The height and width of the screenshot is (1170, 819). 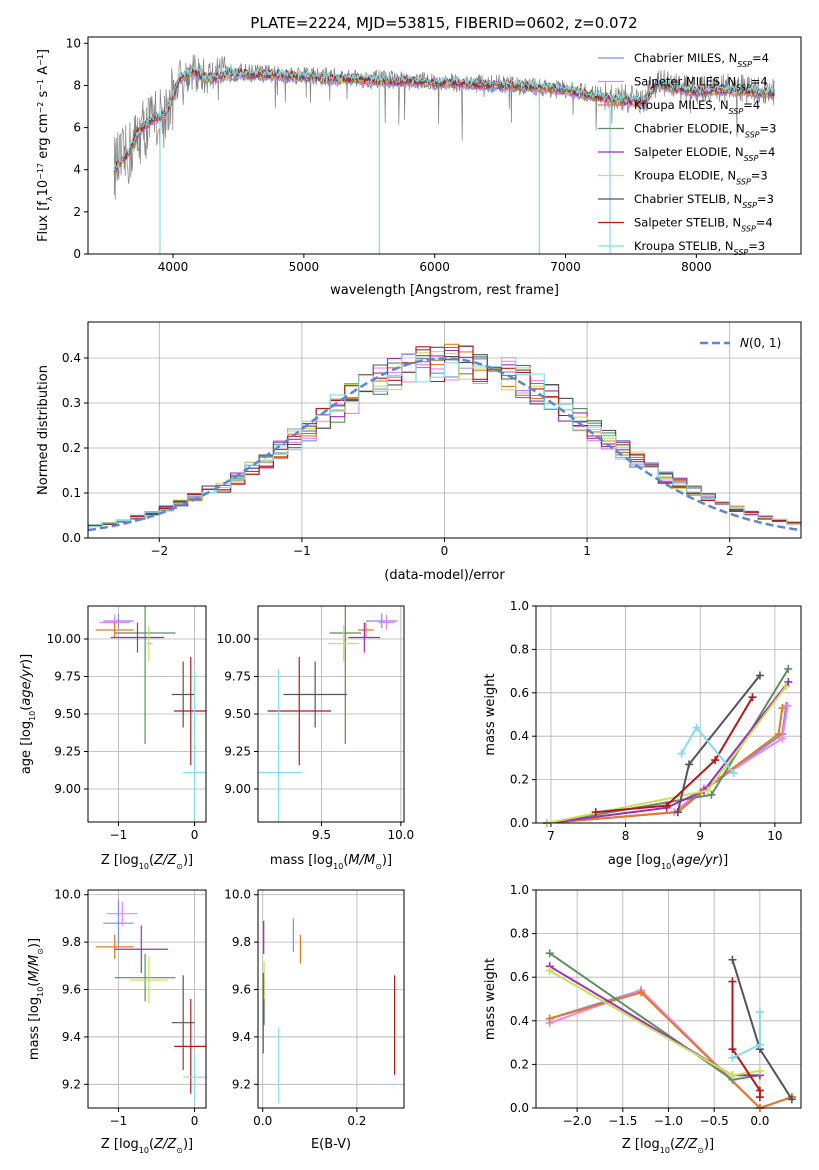 What do you see at coordinates (444, 444) in the screenshot?
I see `normal-curve` at bounding box center [444, 444].